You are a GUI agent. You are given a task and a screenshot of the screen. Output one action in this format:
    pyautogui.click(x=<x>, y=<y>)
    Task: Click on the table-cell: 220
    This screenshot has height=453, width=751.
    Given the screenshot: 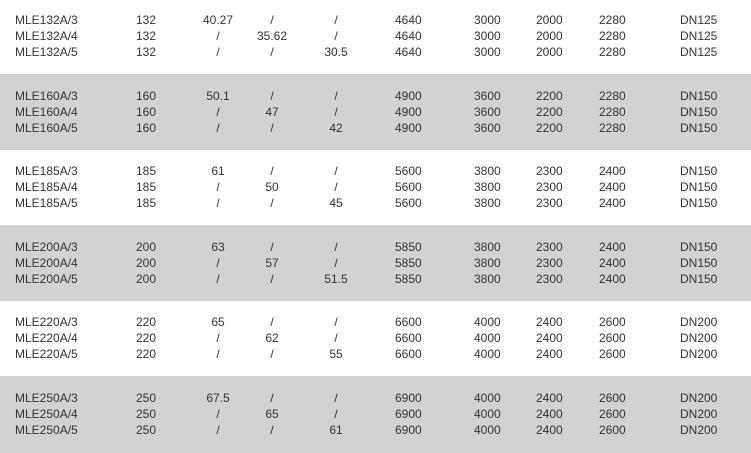 What is the action you would take?
    pyautogui.click(x=146, y=322)
    